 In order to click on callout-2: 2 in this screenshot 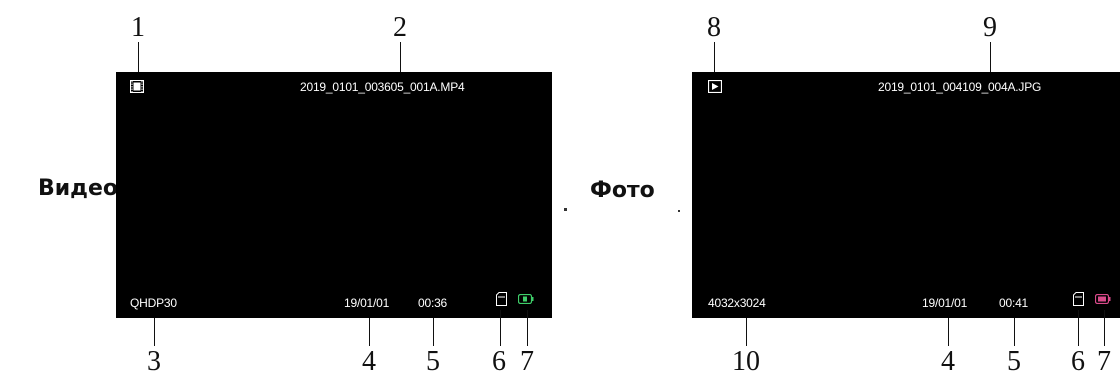, I will do `click(400, 28)`.